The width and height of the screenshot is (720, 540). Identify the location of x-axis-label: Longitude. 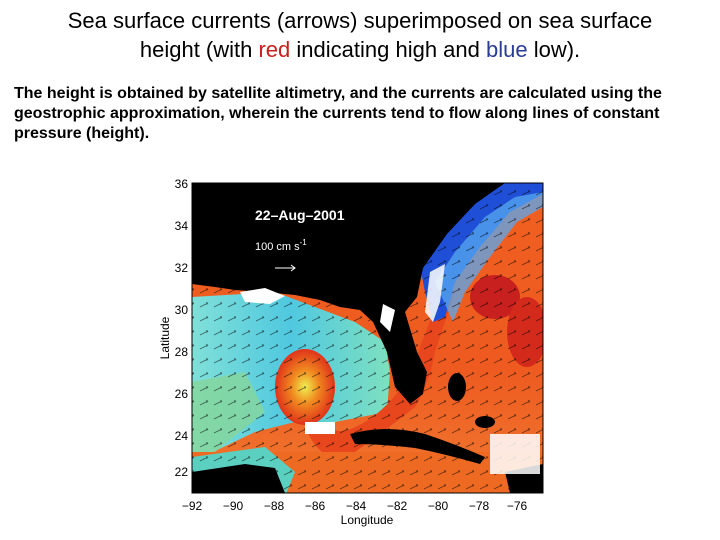
(367, 520).